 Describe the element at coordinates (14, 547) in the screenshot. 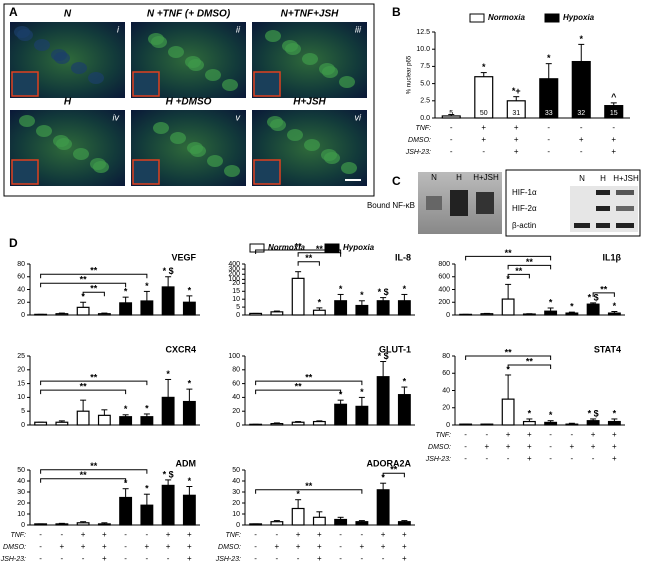

I see `treatment-label: DMSO:` at that location.